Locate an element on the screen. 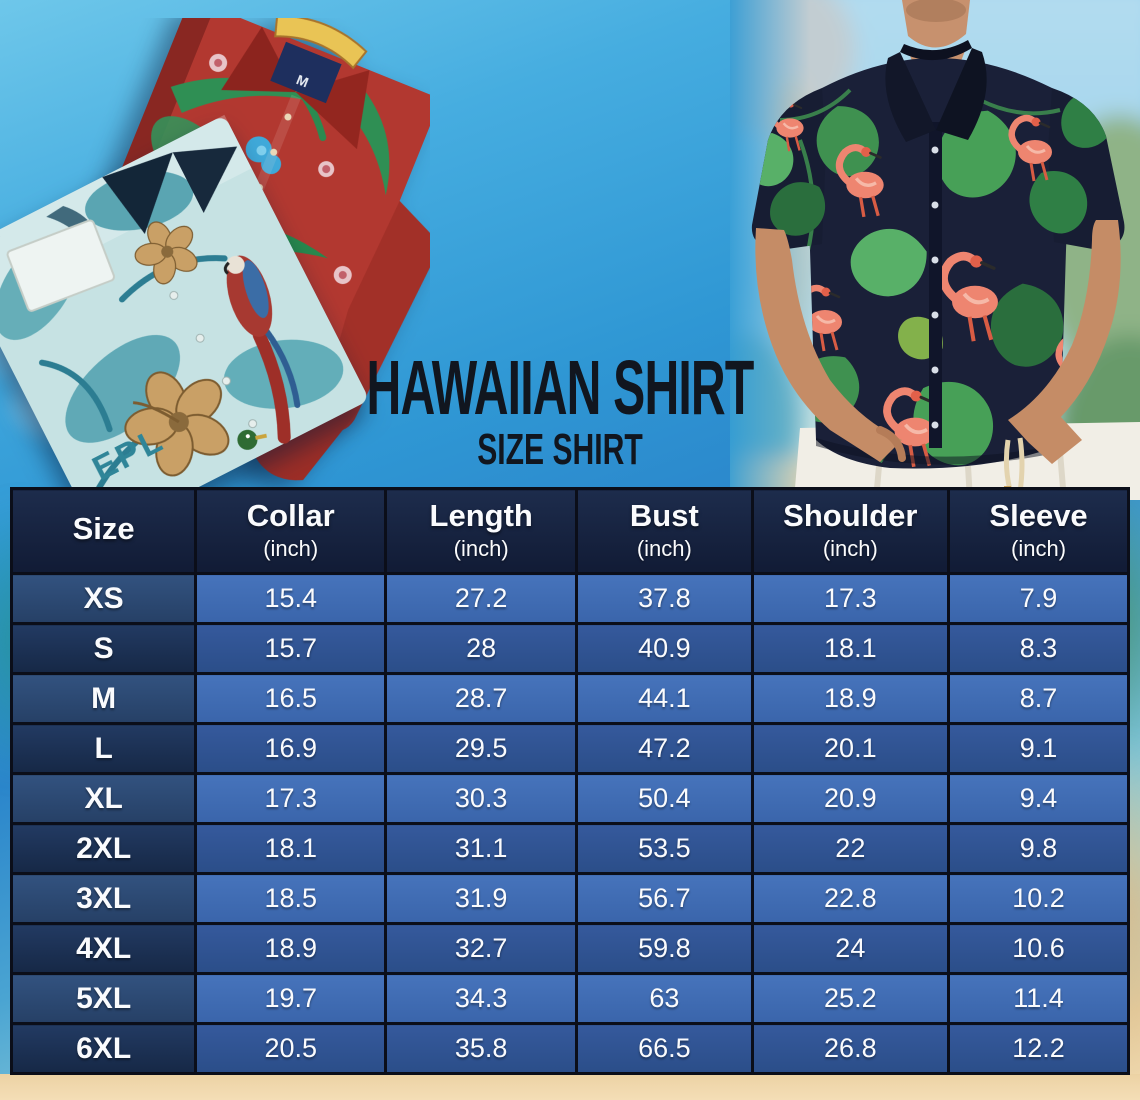  red-shirt-neck-label is located at coordinates (306, 72).